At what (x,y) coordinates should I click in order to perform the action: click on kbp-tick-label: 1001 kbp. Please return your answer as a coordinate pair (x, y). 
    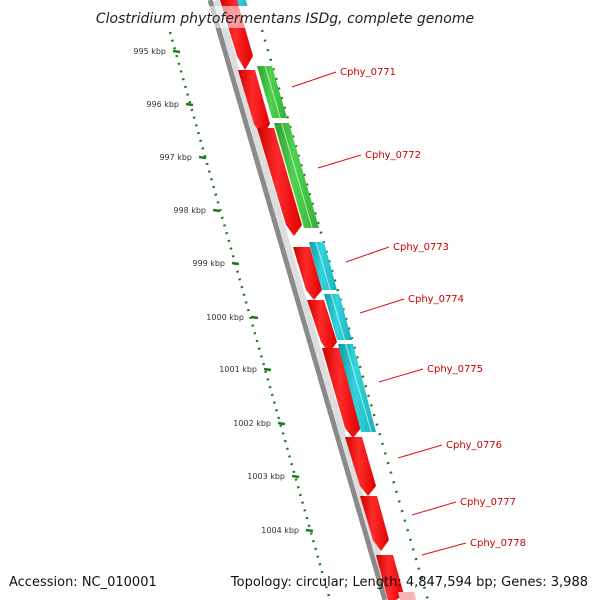
    Looking at the image, I should click on (238, 369).